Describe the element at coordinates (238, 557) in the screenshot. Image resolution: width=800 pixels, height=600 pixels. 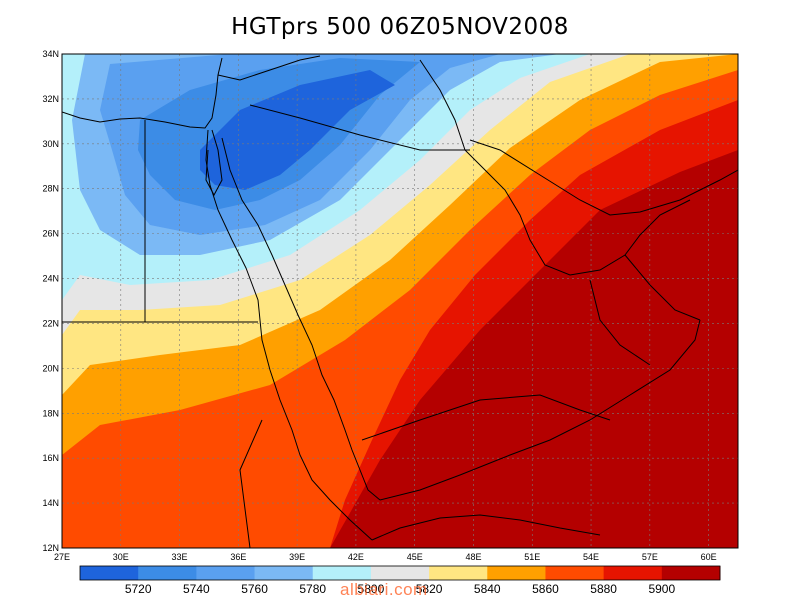
I see `lon-tick-label: 36E` at that location.